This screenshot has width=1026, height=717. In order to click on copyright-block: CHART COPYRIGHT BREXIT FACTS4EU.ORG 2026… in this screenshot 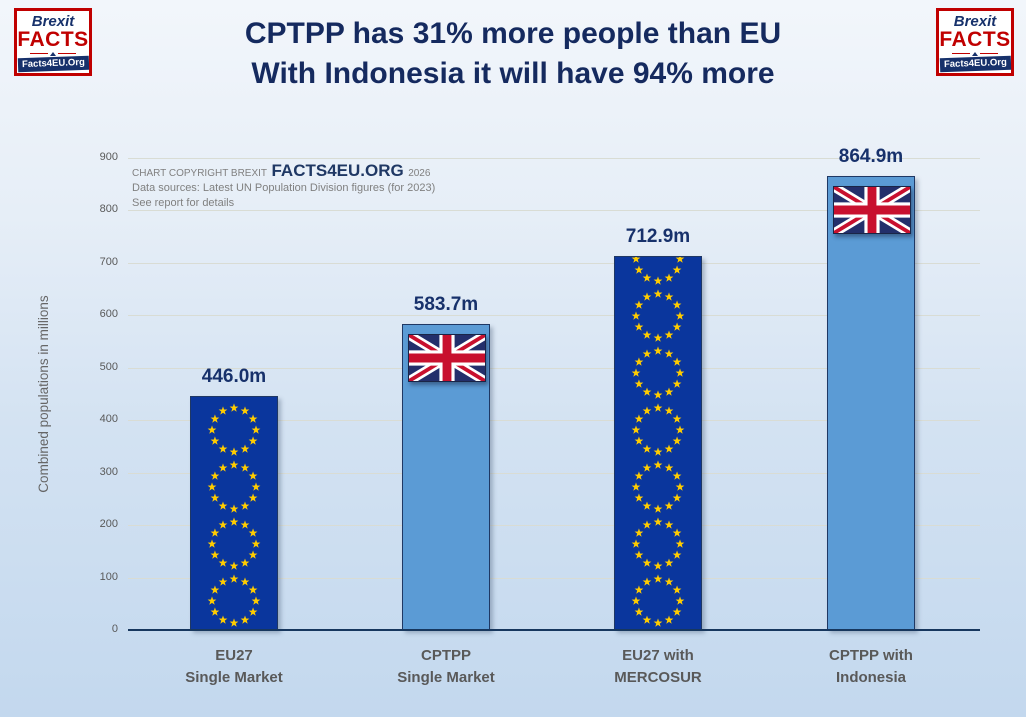, I will do `click(283, 186)`.